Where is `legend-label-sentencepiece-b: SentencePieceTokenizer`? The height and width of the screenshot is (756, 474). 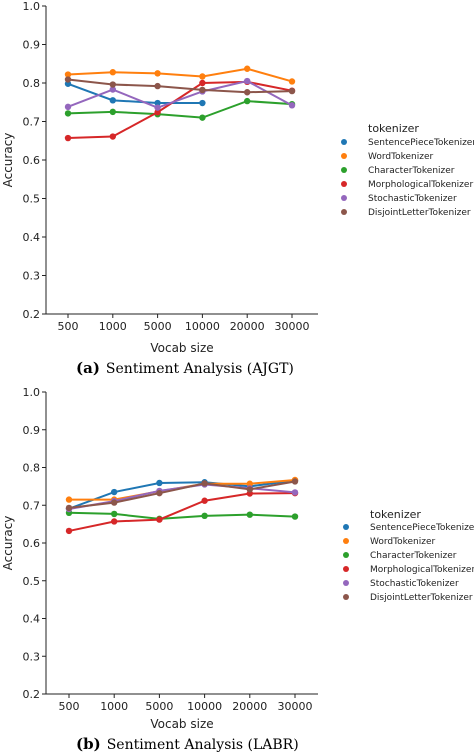 legend-label-sentencepiece-b: SentencePieceTokenizer is located at coordinates (422, 528).